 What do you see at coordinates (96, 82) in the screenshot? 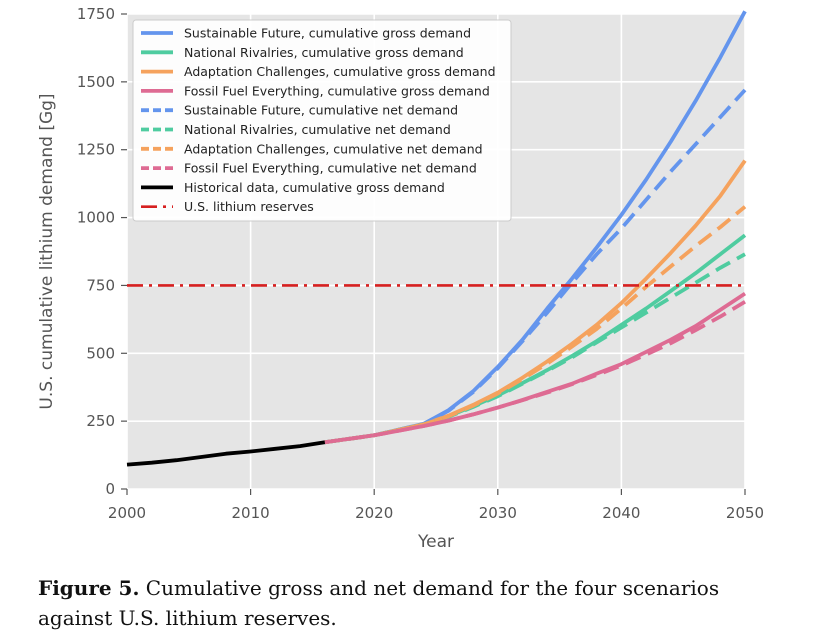
I see `y-tick-label: 1500` at bounding box center [96, 82].